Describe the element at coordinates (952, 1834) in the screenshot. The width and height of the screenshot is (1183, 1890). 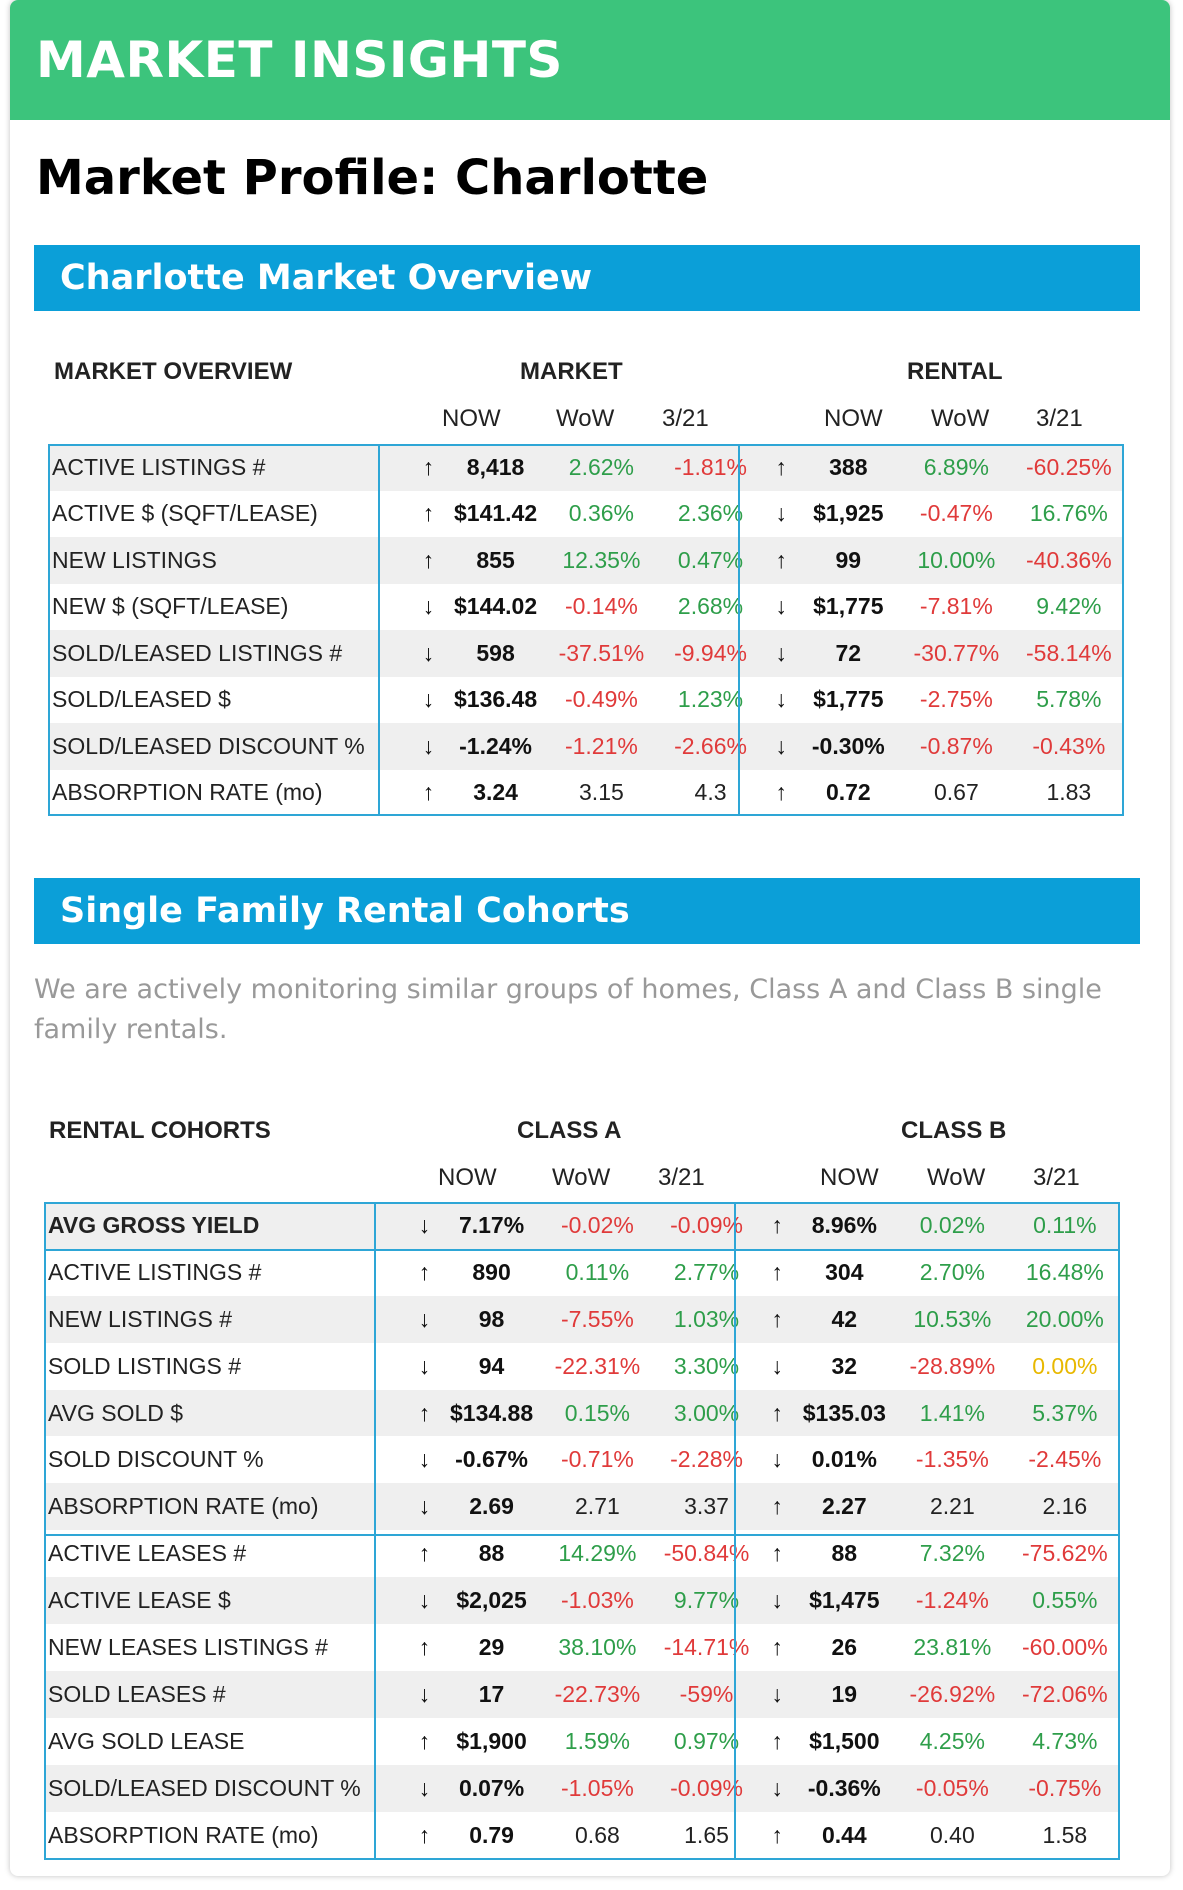
I see `wow-value: 0.40` at that location.